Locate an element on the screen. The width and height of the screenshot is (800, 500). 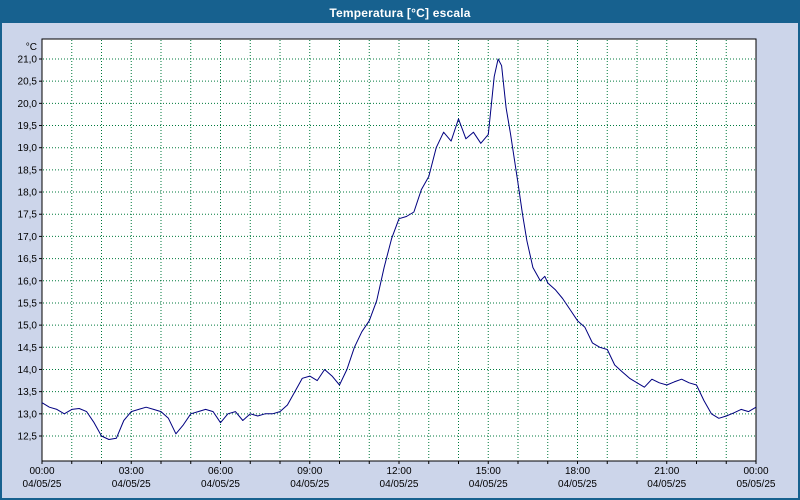
y-tick-label: 16,0 is located at coordinates (28, 281).